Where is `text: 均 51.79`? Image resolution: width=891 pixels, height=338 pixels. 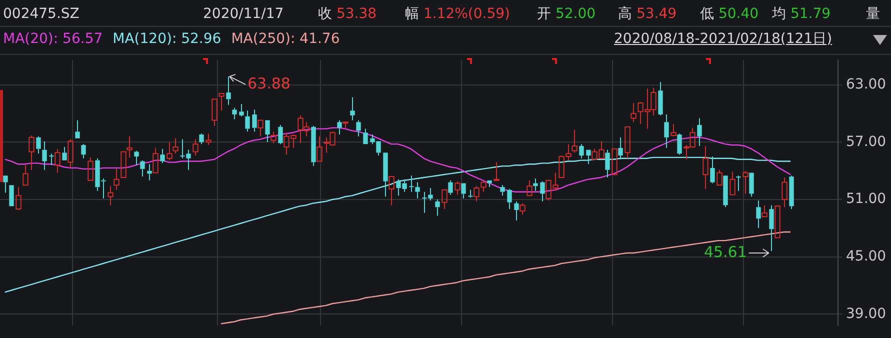 text: 均 51.79 is located at coordinates (801, 14).